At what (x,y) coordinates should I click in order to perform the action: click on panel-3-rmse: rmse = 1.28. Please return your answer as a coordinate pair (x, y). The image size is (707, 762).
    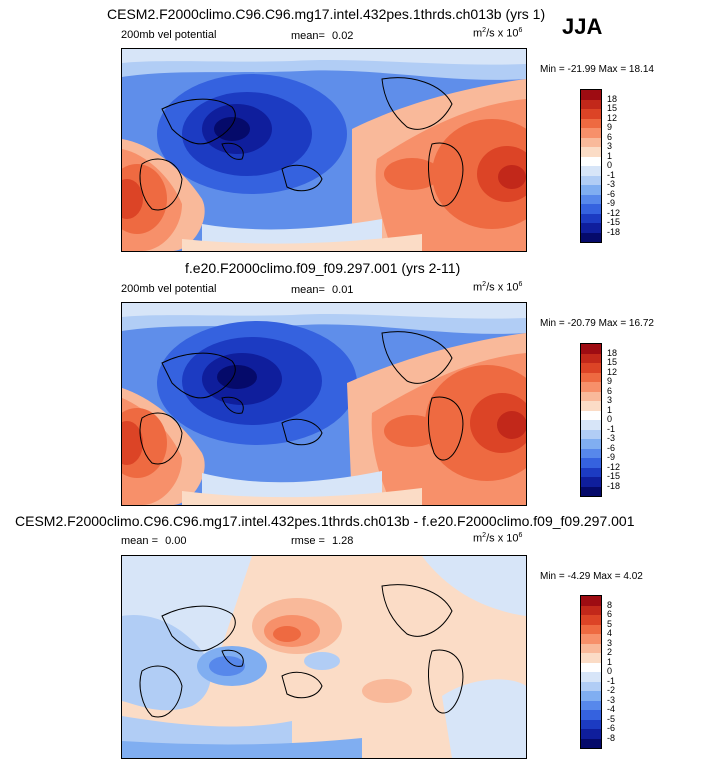
    Looking at the image, I should click on (322, 541).